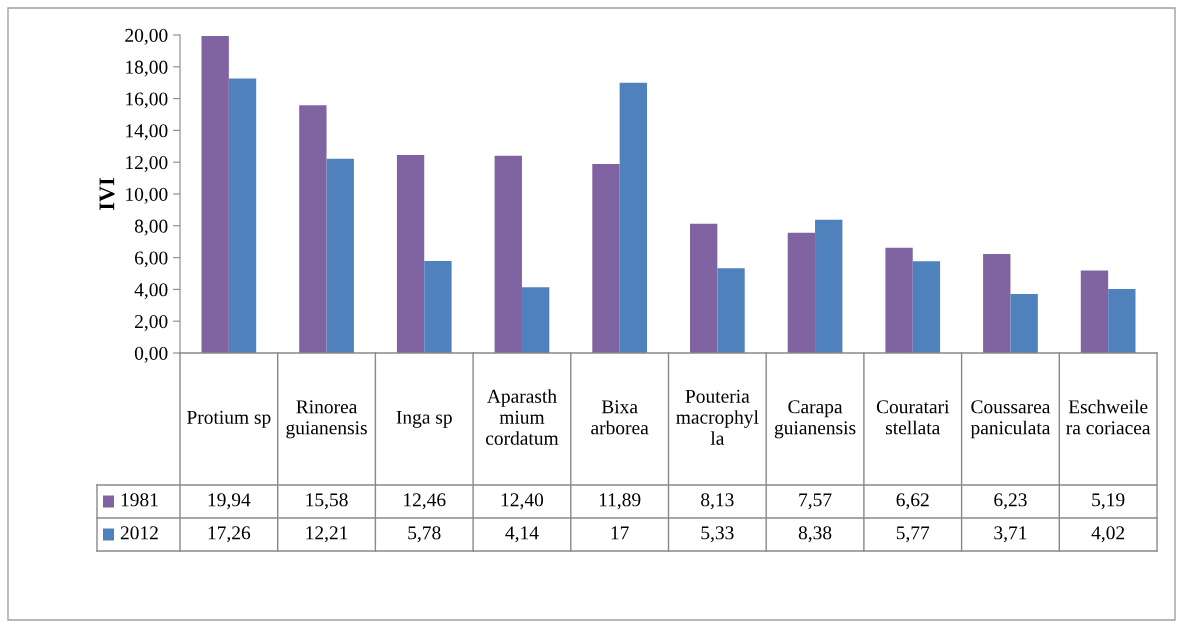 This screenshot has width=1186, height=626. What do you see at coordinates (620, 501) in the screenshot?
I see `data-label: 11,89` at bounding box center [620, 501].